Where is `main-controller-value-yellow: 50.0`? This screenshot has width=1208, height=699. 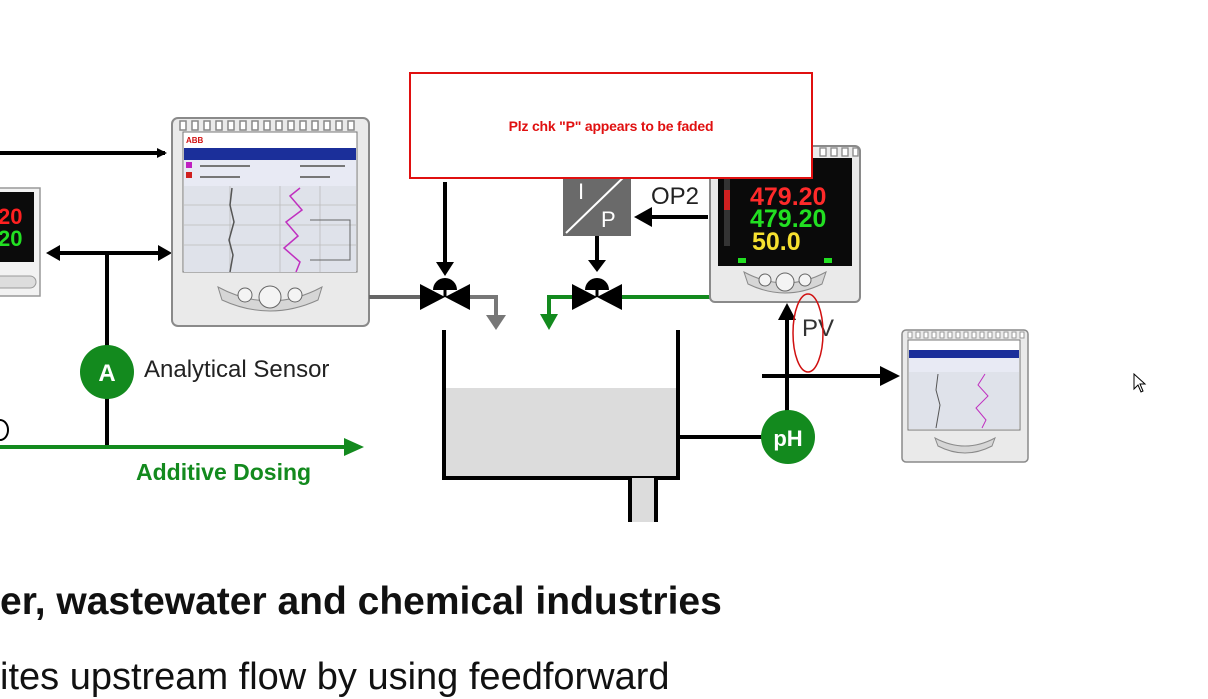 main-controller-value-yellow: 50.0 is located at coordinates (776, 242).